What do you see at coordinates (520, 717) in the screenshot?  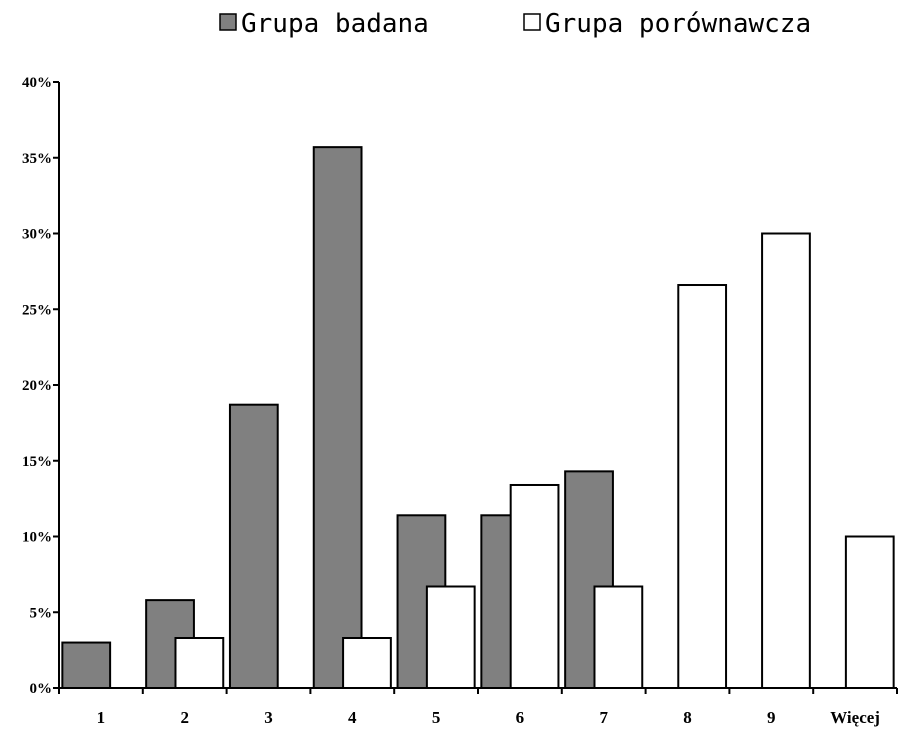 I see `x-tick-label: 6` at bounding box center [520, 717].